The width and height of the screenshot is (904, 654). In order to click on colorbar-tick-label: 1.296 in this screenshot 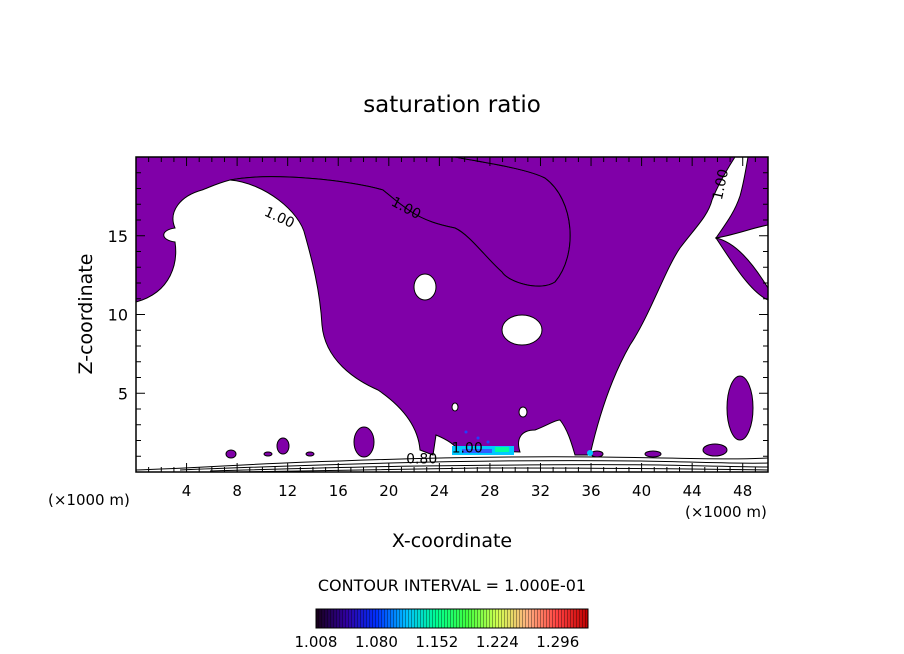, I will do `click(557, 642)`.